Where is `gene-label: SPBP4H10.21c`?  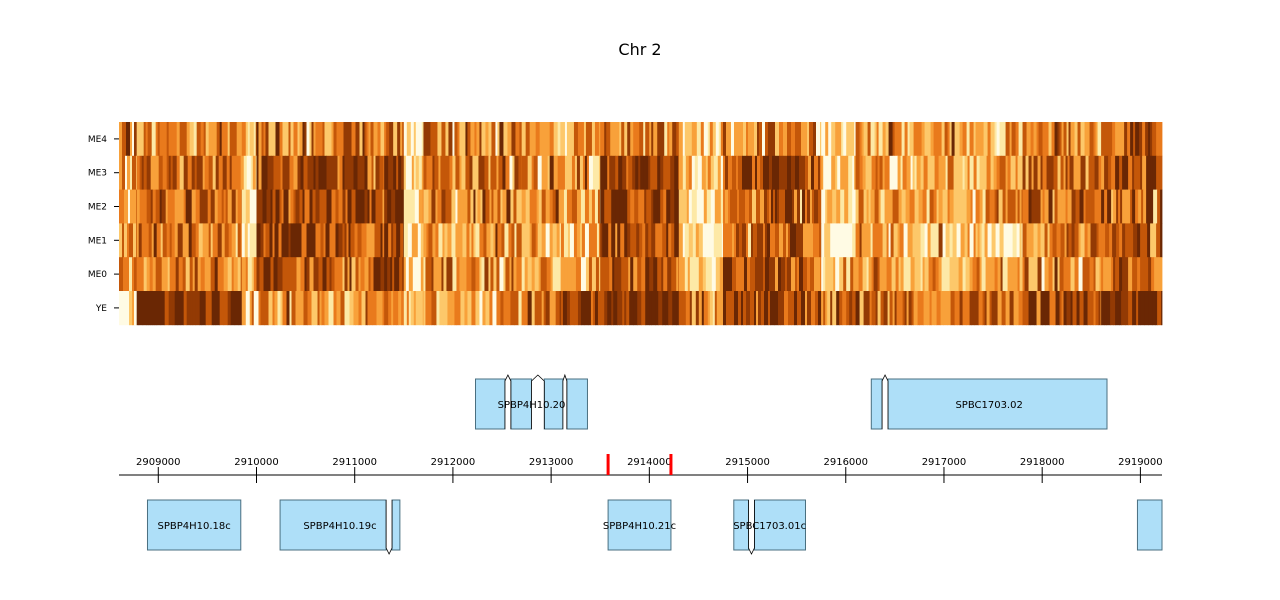 gene-label: SPBP4H10.21c is located at coordinates (639, 526).